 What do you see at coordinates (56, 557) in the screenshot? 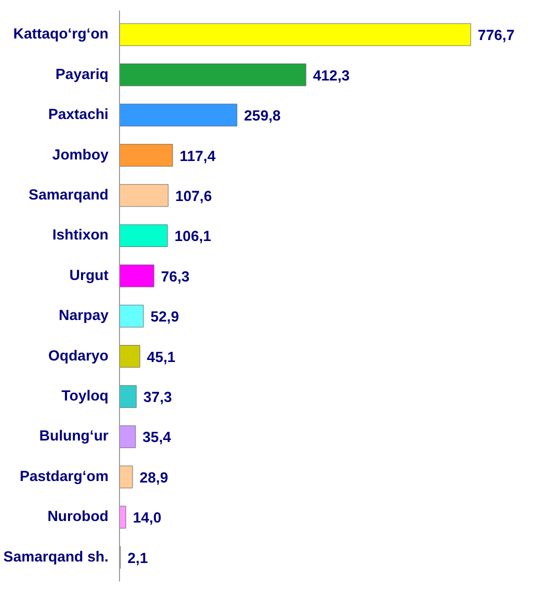
I see `y-tick-label: Samarqand sh.` at bounding box center [56, 557].